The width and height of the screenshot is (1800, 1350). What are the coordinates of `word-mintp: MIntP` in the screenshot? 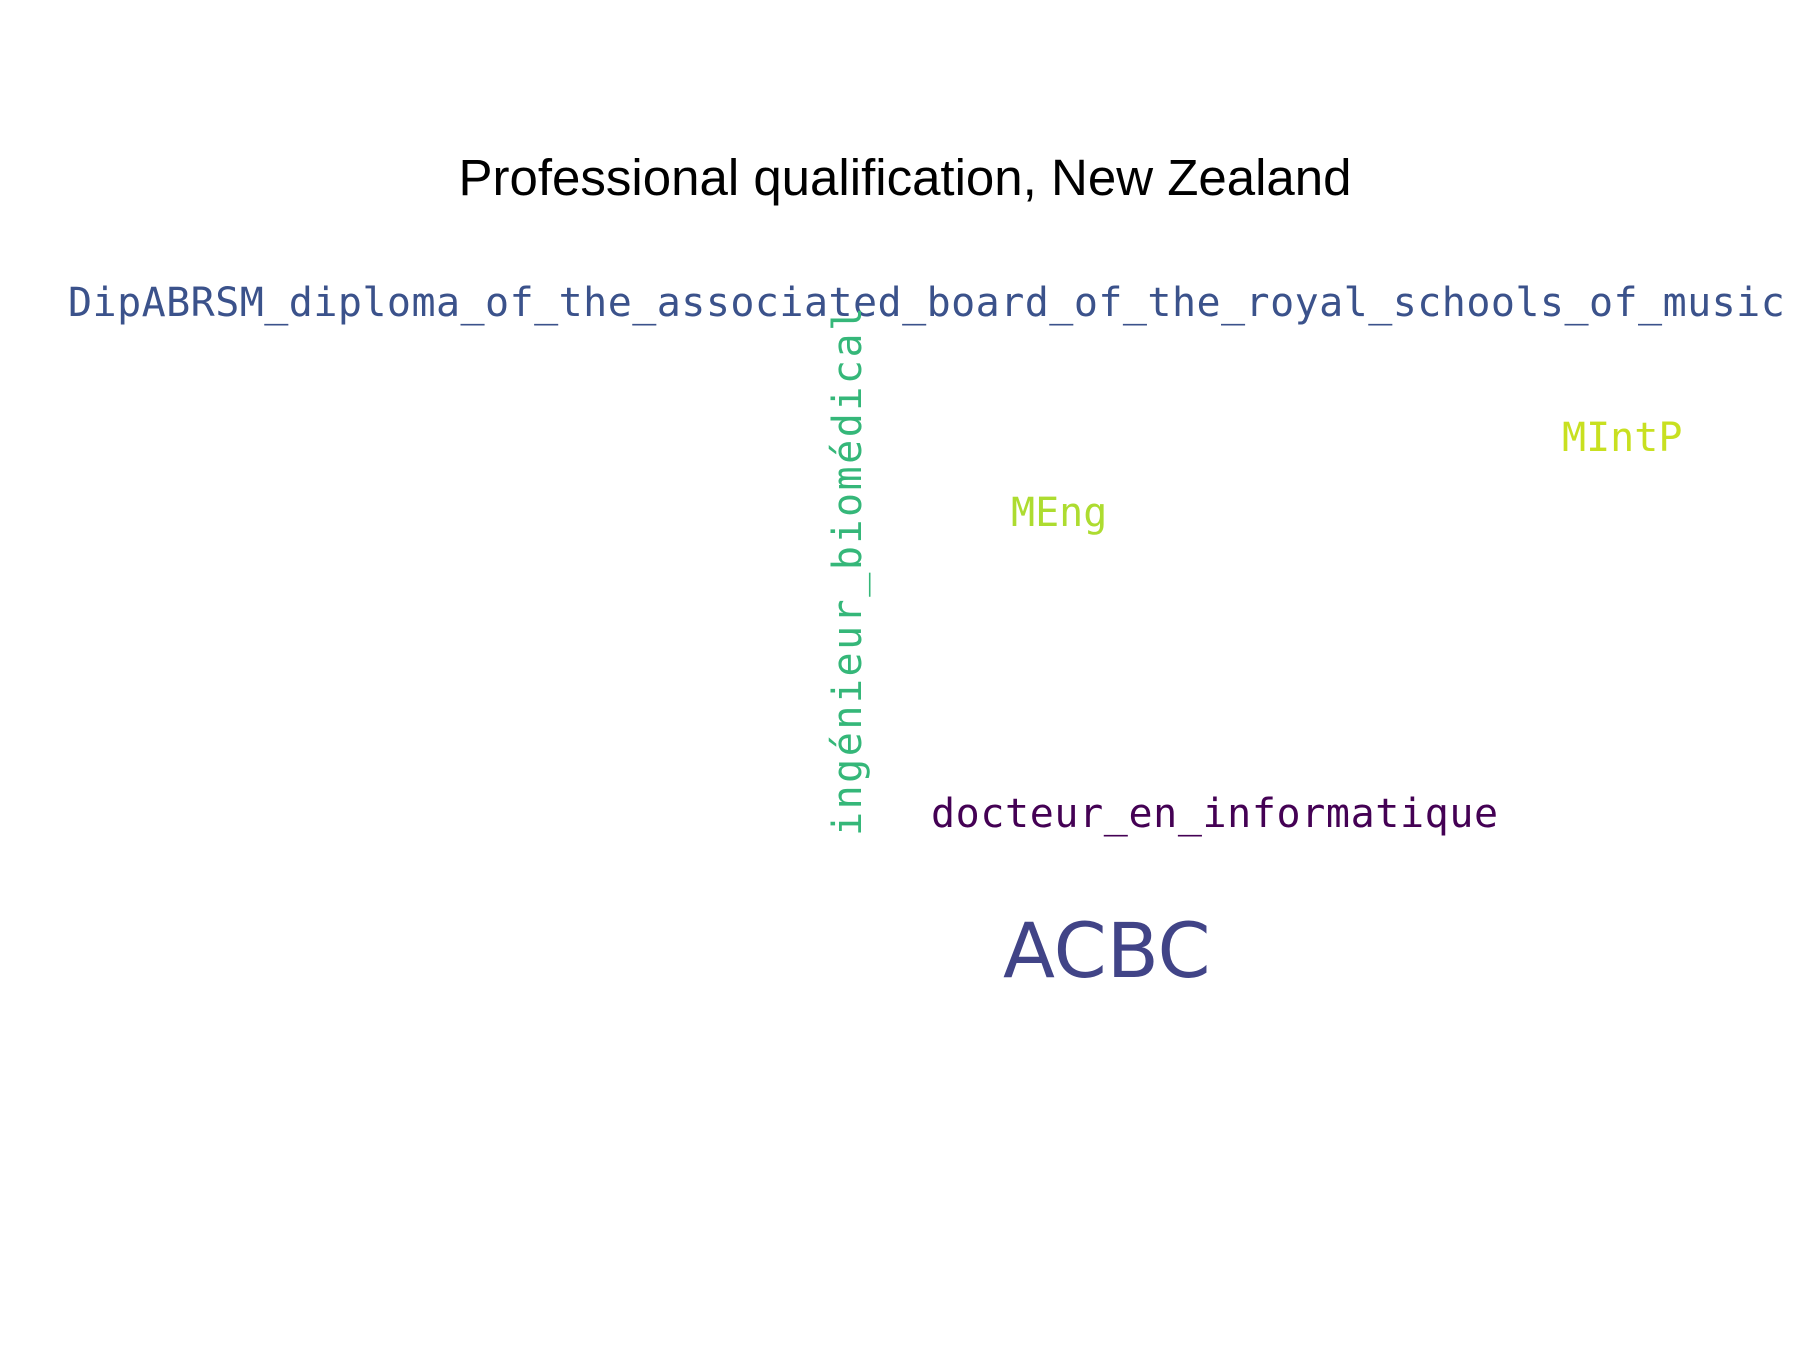 It's located at (1622, 438).